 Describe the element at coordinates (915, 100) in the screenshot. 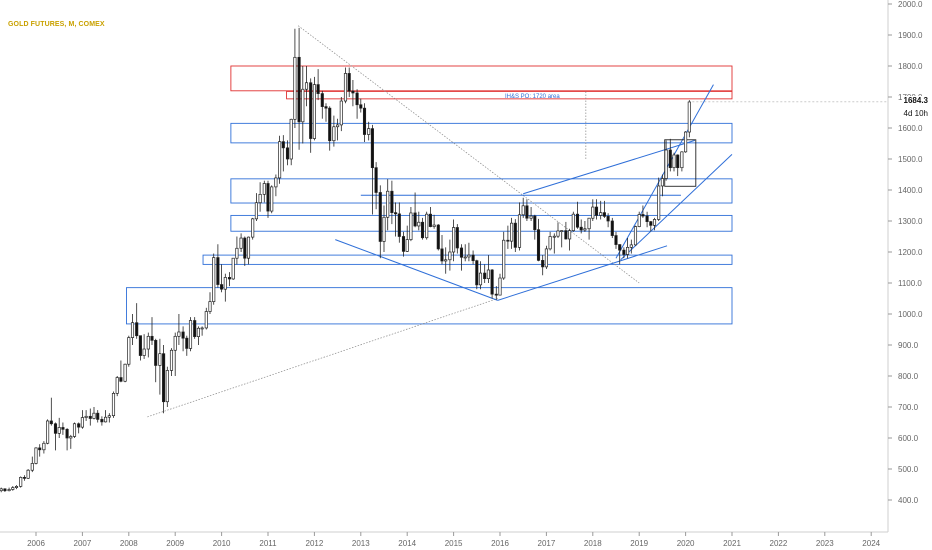

I see `last-price-badge: 1684.3` at that location.